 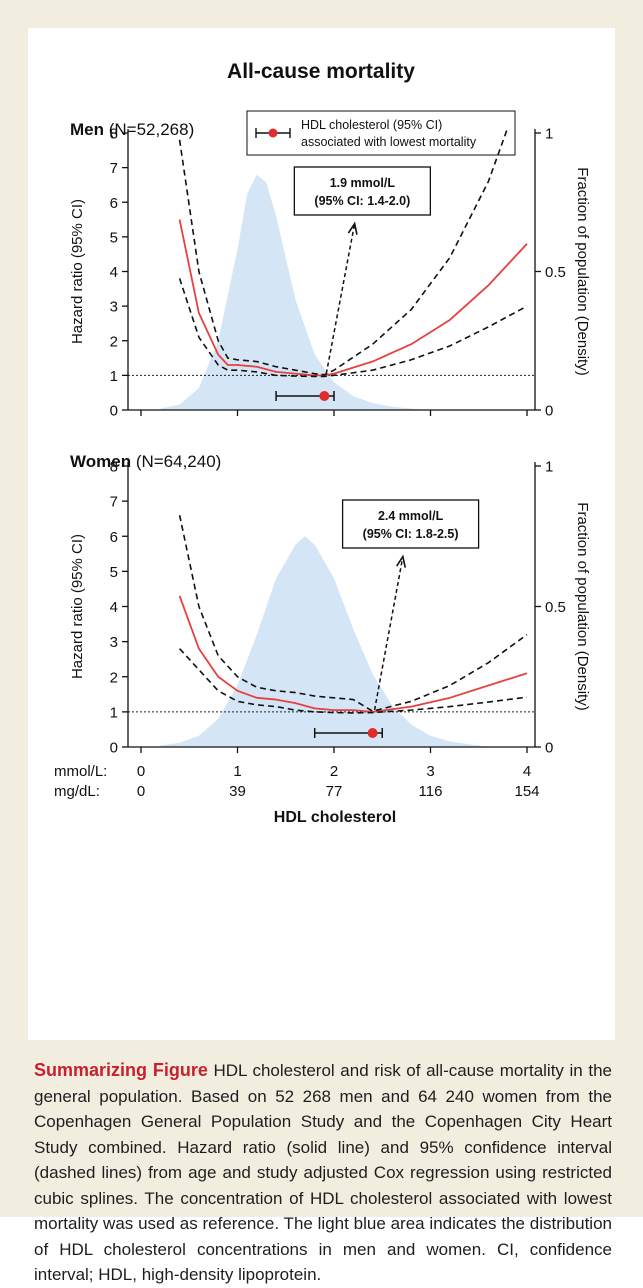 I want to click on men-series-hazard-ratio, so click(x=353, y=298).